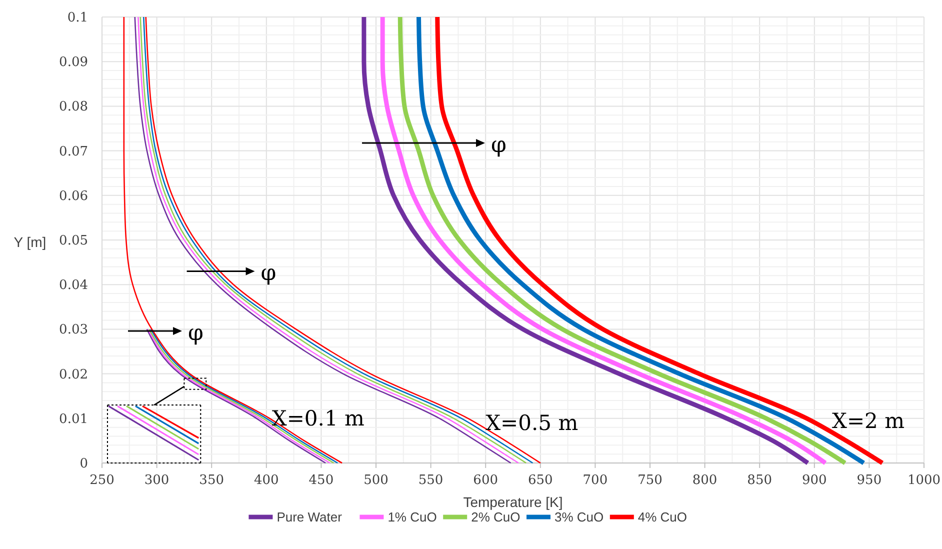  What do you see at coordinates (485, 480) in the screenshot?
I see `x-tick-label: 600` at bounding box center [485, 480].